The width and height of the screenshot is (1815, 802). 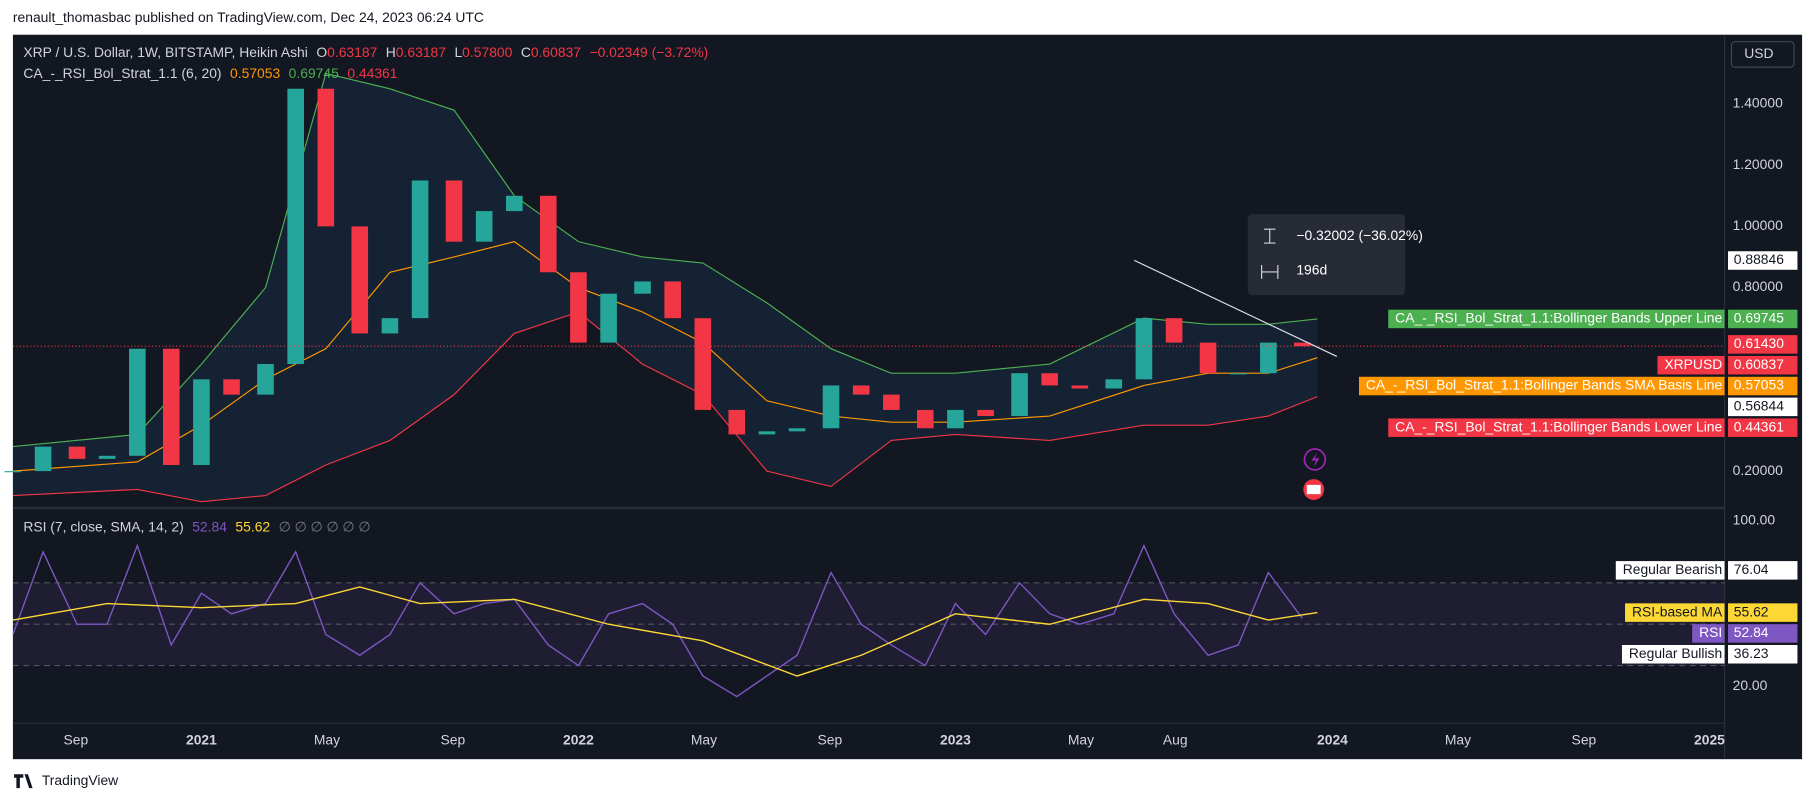 I want to click on badge-name: RSI-based MA, so click(x=1677, y=611).